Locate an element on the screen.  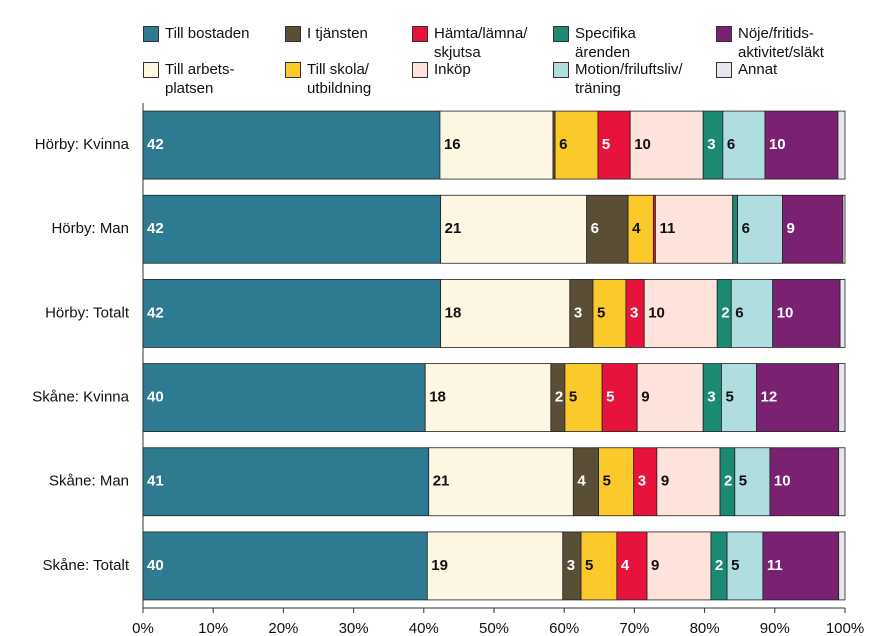
legend-item: Till bostaden is located at coordinates (196, 33).